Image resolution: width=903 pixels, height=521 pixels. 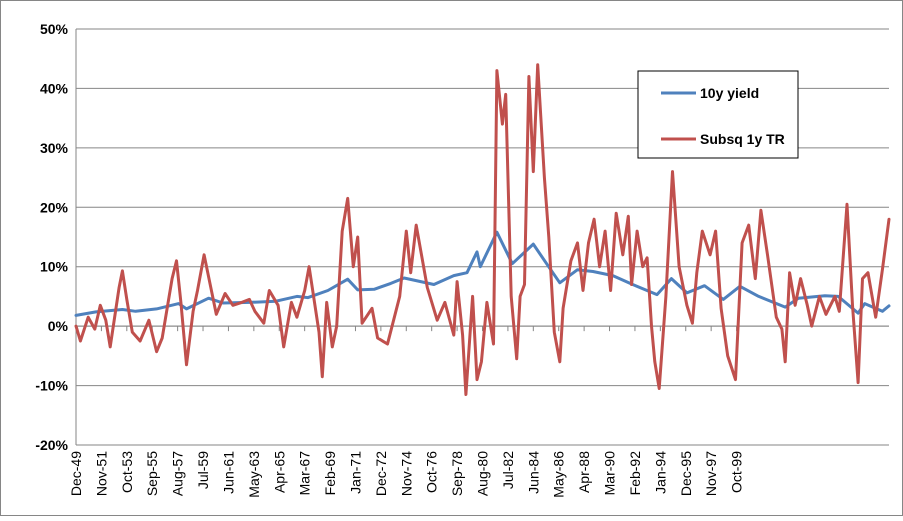 I want to click on y-tick-label: 40%, so click(x=54, y=88).